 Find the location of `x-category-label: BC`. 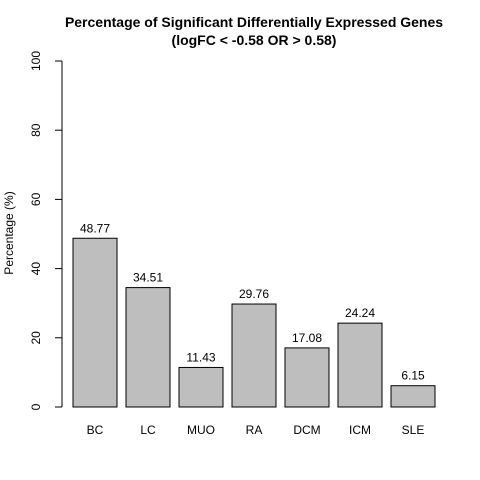

x-category-label: BC is located at coordinates (95, 430).